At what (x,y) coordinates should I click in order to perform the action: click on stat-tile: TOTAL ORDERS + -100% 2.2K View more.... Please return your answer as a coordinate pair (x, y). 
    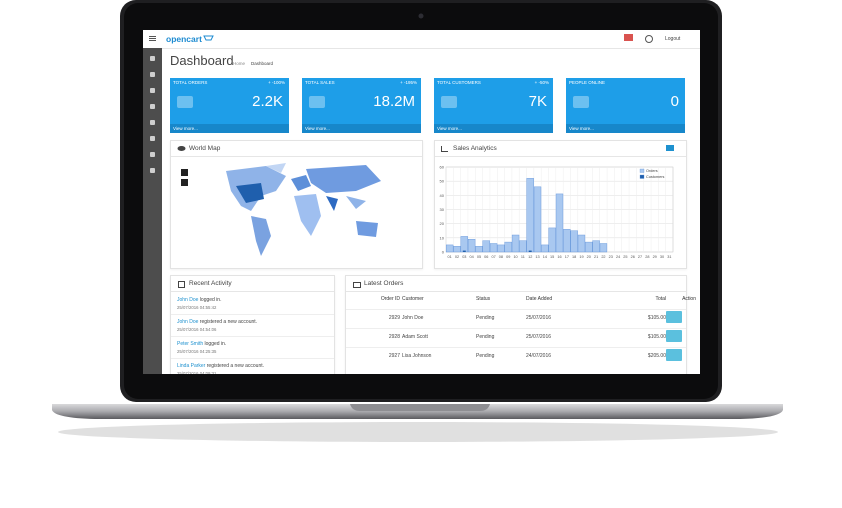
    Looking at the image, I should click on (229, 105).